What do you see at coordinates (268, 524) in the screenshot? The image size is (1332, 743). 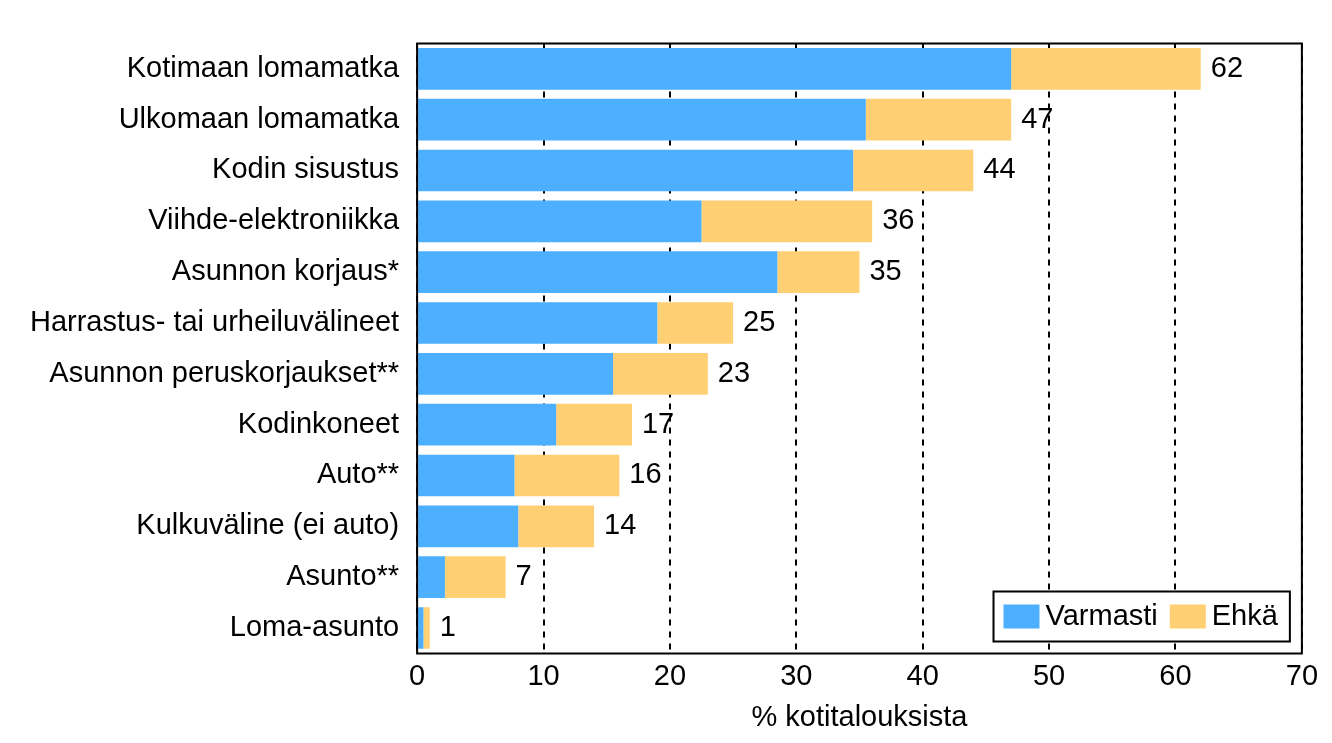 I see `y-tick-label: Kulkuväline (ei auto)` at bounding box center [268, 524].